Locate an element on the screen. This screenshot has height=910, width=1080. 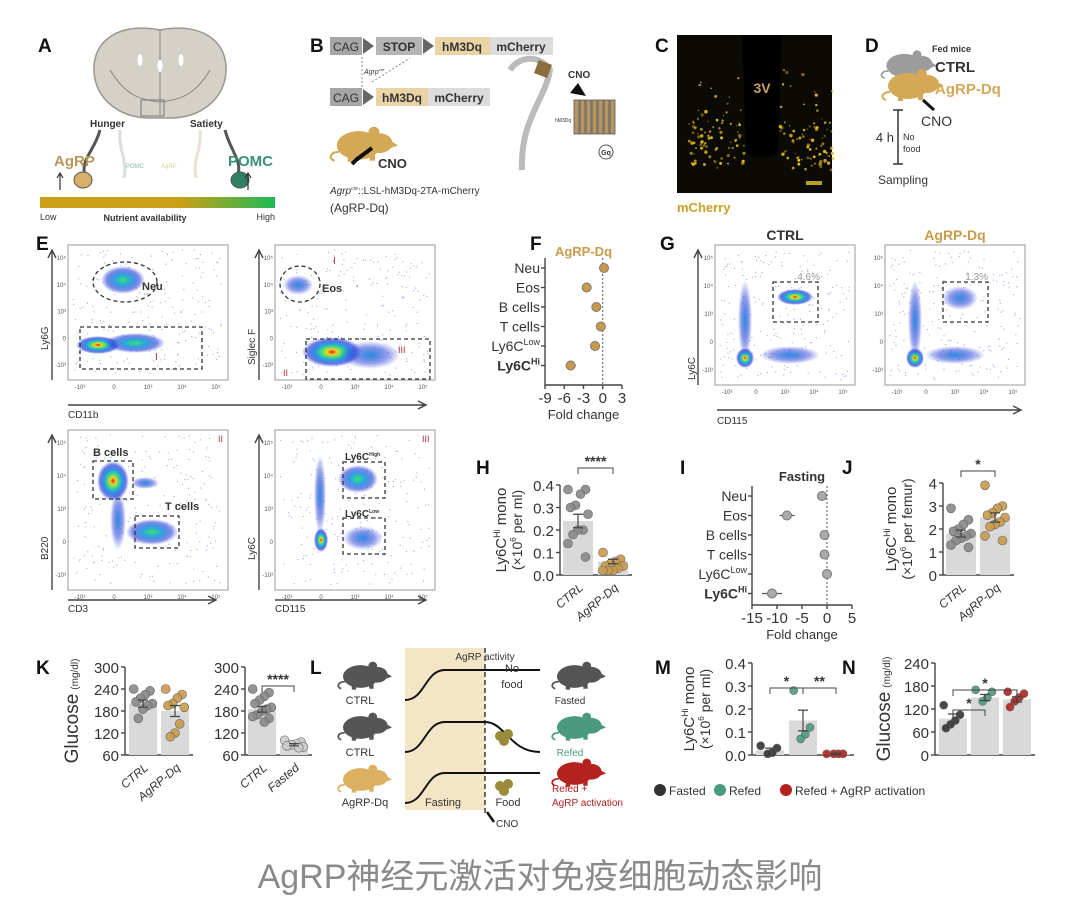
y-tick-label: 0.1 is located at coordinates (735, 733).